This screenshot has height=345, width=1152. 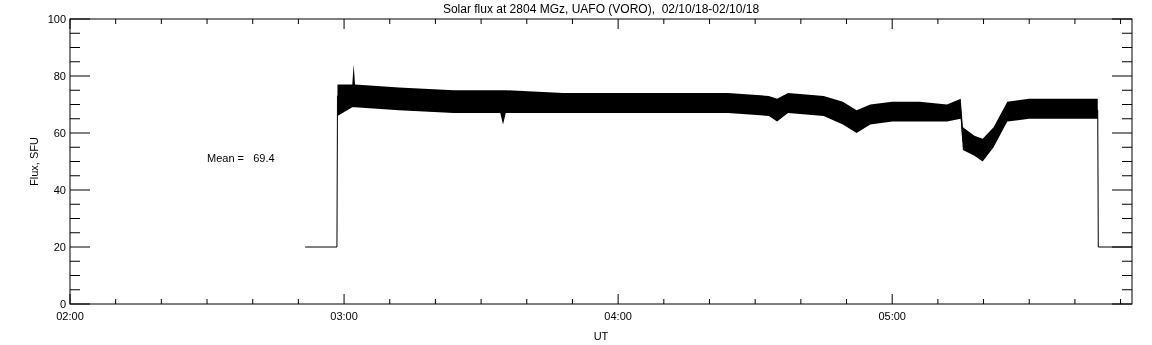 I want to click on annotation: Mean = 69.4, so click(x=241, y=158).